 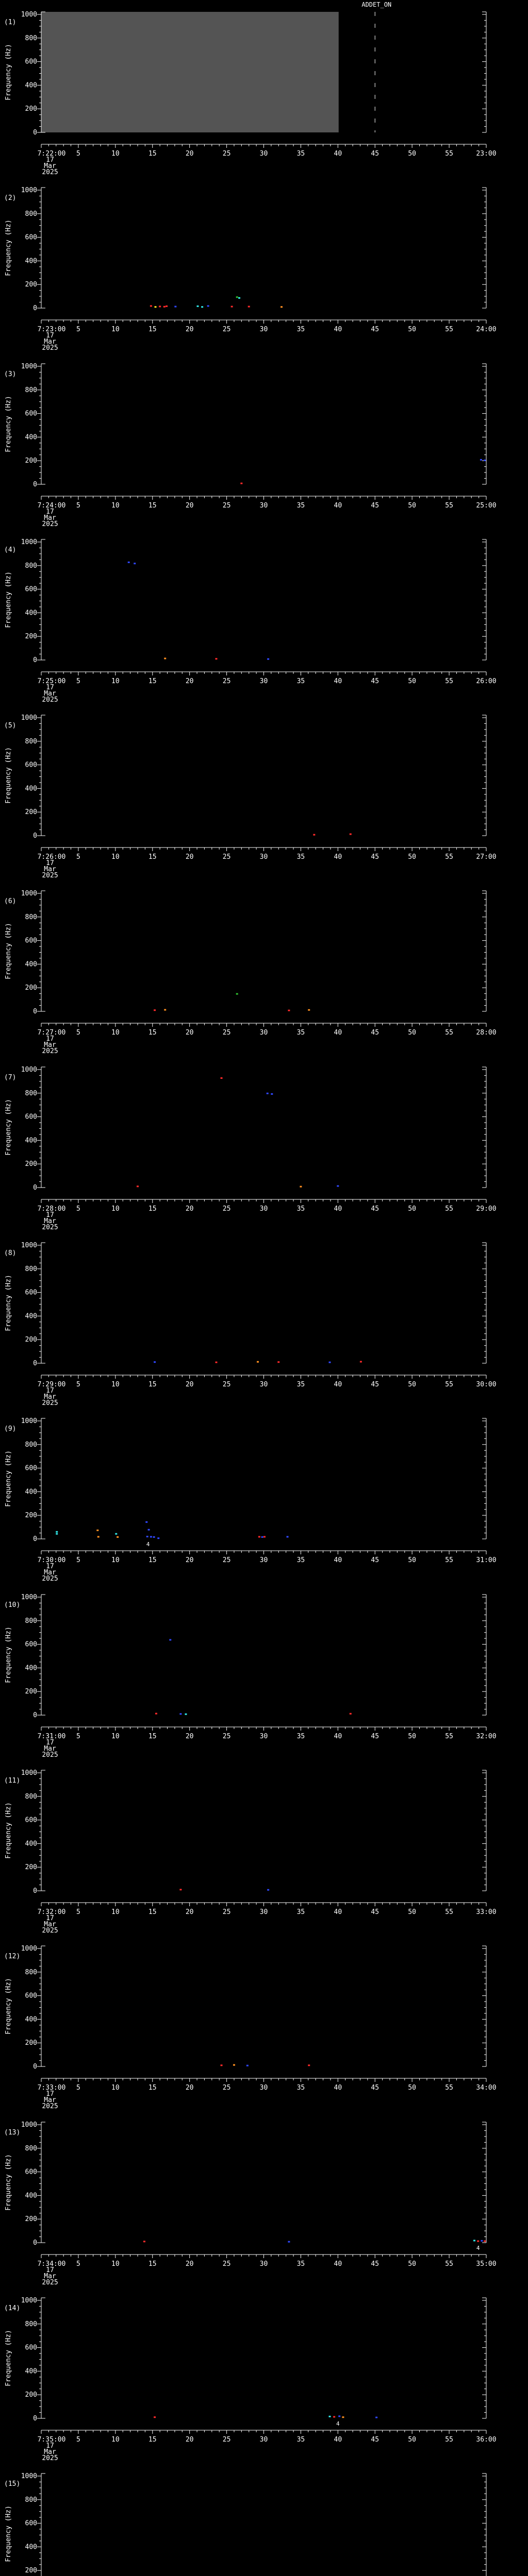 What do you see at coordinates (29, 2125) in the screenshot?
I see `y-tick-label: 1000` at bounding box center [29, 2125].